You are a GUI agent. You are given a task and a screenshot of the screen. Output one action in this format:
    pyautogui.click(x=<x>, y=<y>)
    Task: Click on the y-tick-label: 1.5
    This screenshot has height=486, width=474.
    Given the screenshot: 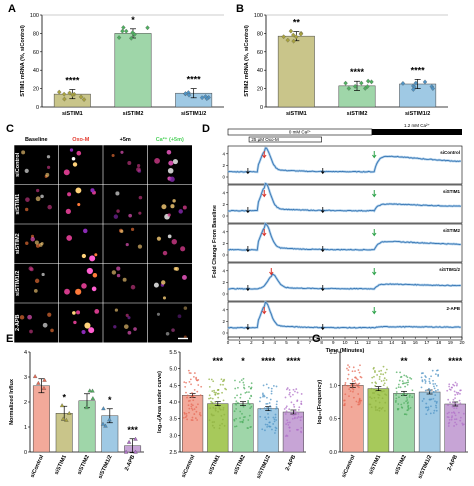 What is the action you would take?
    pyautogui.click(x=333, y=353)
    